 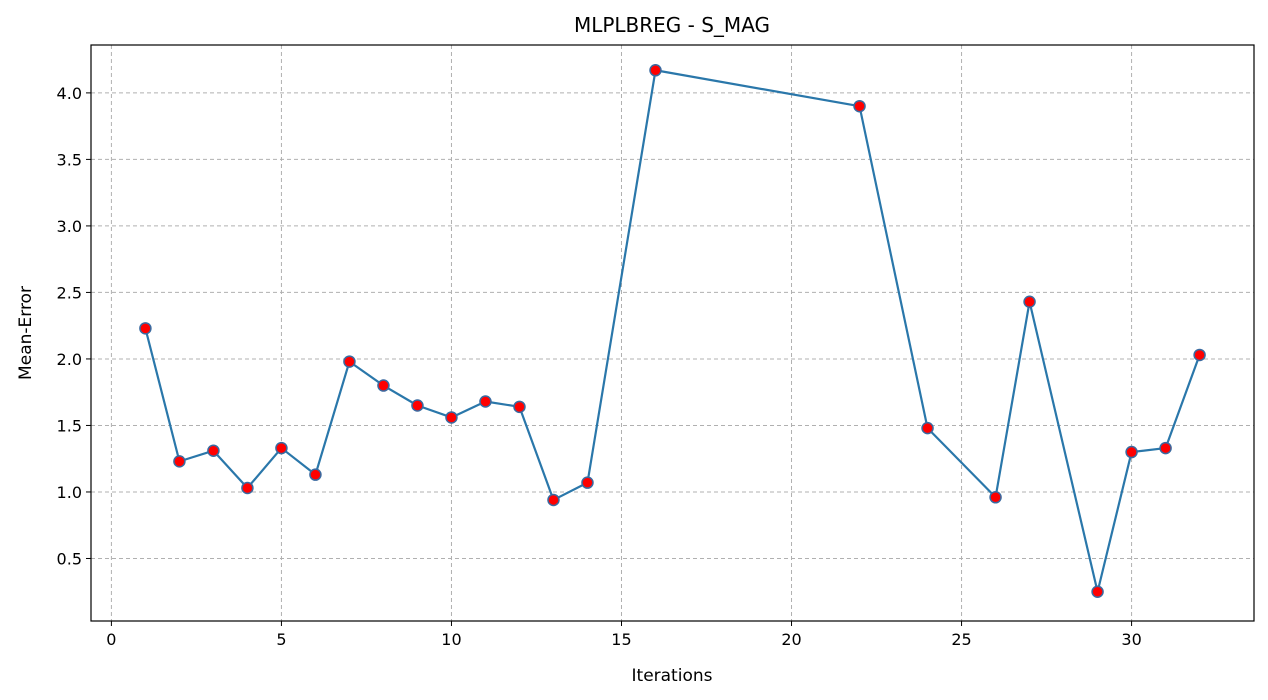 What do you see at coordinates (69, 93) in the screenshot?
I see `y-tick-label: 4.0` at bounding box center [69, 93].